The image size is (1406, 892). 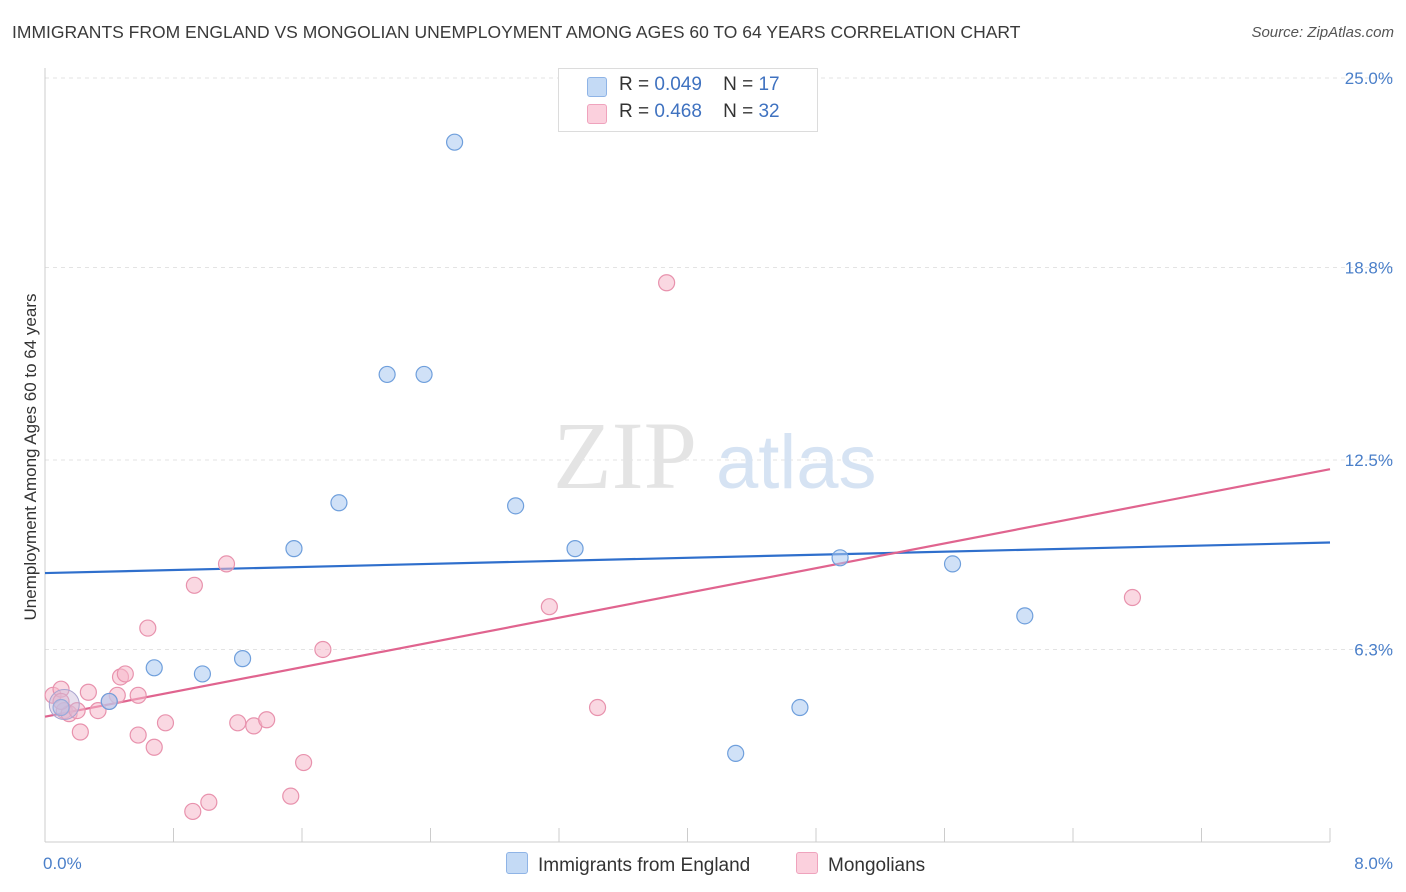 I want to click on y-axis-label: Unemployment Among Ages 60 to 64 years, so click(x=30, y=457).